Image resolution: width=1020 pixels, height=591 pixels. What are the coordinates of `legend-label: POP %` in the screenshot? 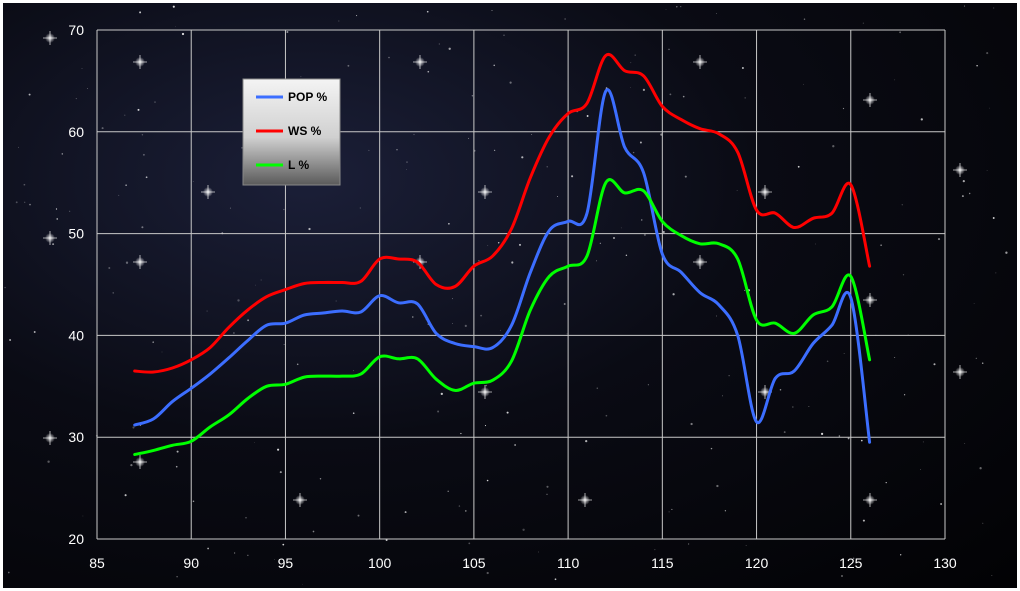 It's located at (307, 97).